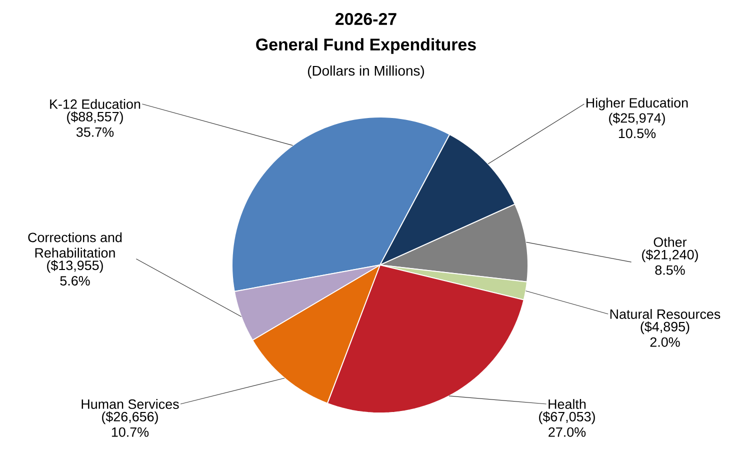 The height and width of the screenshot is (468, 733). Describe the element at coordinates (95, 124) in the screenshot. I see `data-label: ($88,557) 35.7%` at that location.